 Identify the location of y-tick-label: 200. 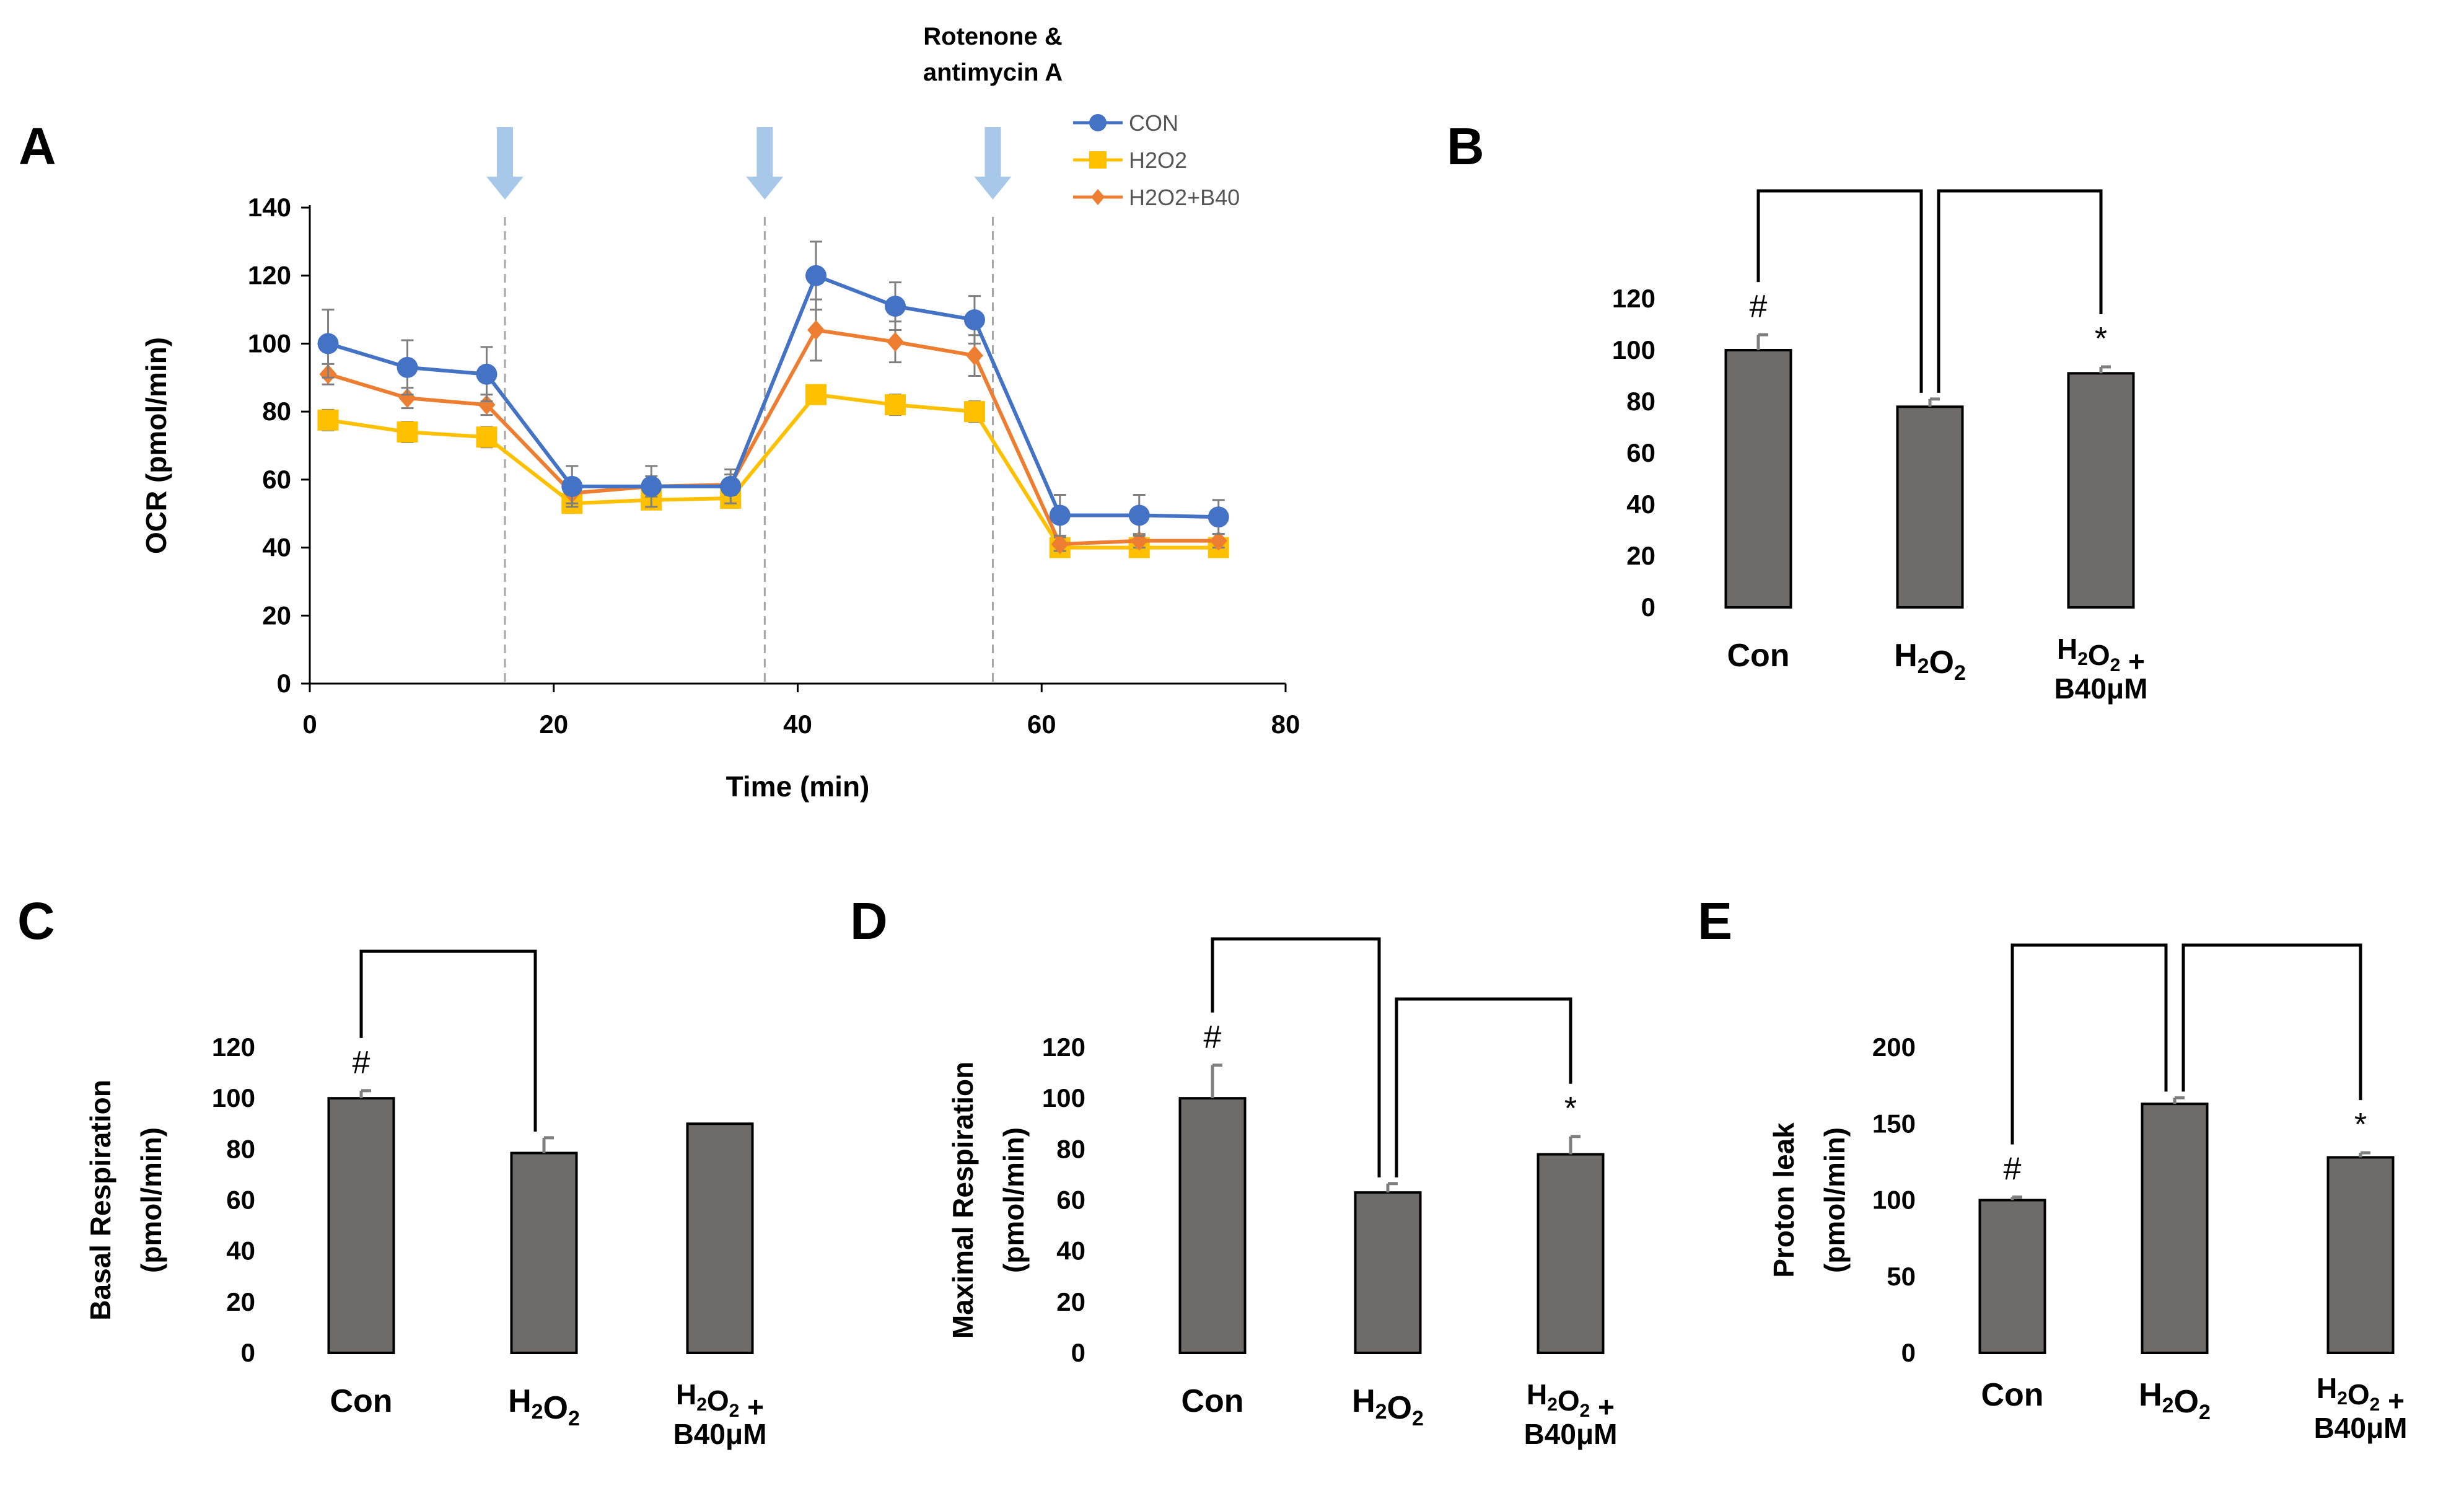
(1894, 1047).